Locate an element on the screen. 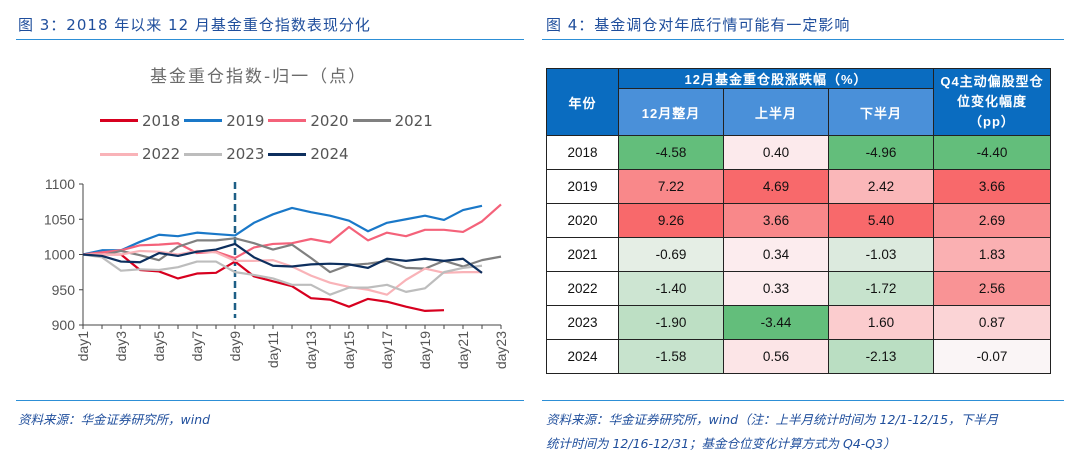  value-cell: 0.56 is located at coordinates (776, 356).